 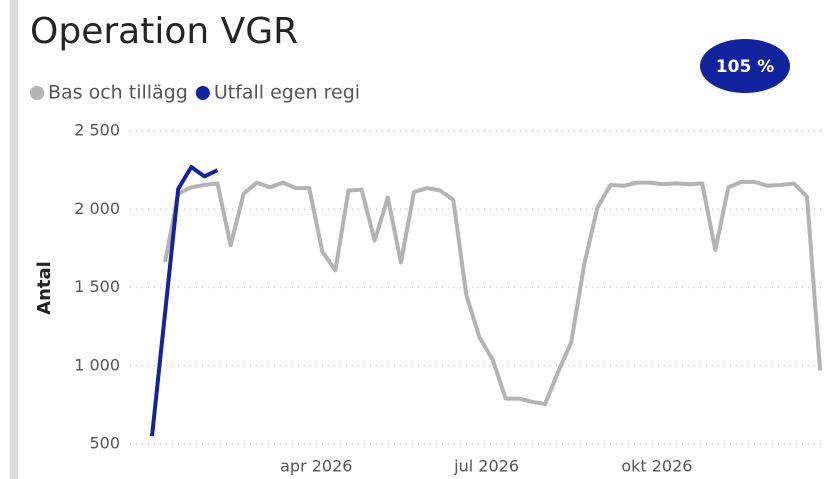 I want to click on y-axis-label: Antal, so click(x=44, y=288).